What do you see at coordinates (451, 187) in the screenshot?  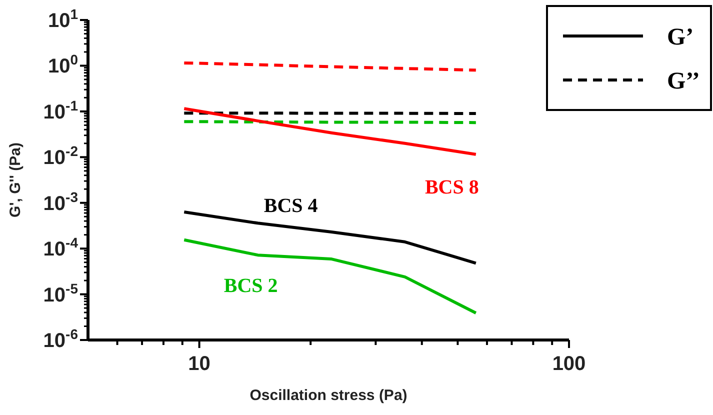 I see `annotation: BCS 8` at bounding box center [451, 187].